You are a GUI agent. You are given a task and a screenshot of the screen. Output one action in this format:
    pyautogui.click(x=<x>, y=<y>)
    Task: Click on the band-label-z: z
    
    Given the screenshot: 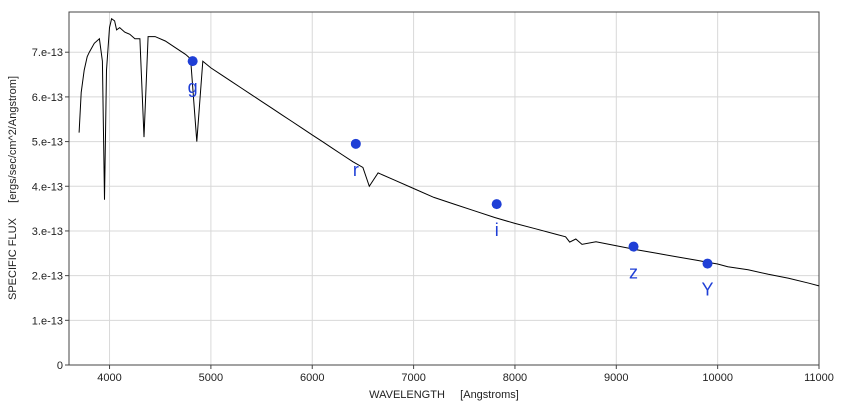 What is the action you would take?
    pyautogui.click(x=633, y=273)
    